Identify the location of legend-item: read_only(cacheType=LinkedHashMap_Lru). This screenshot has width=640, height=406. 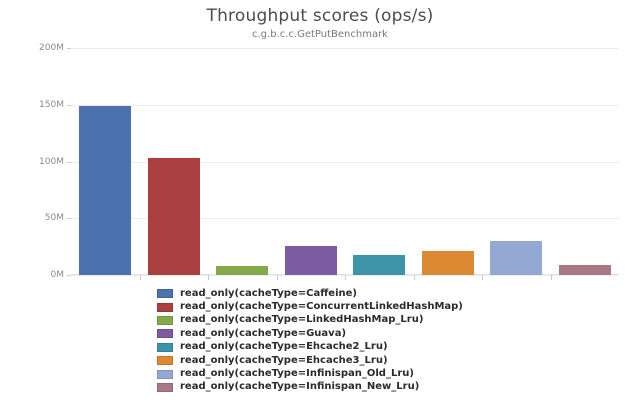
(337, 320).